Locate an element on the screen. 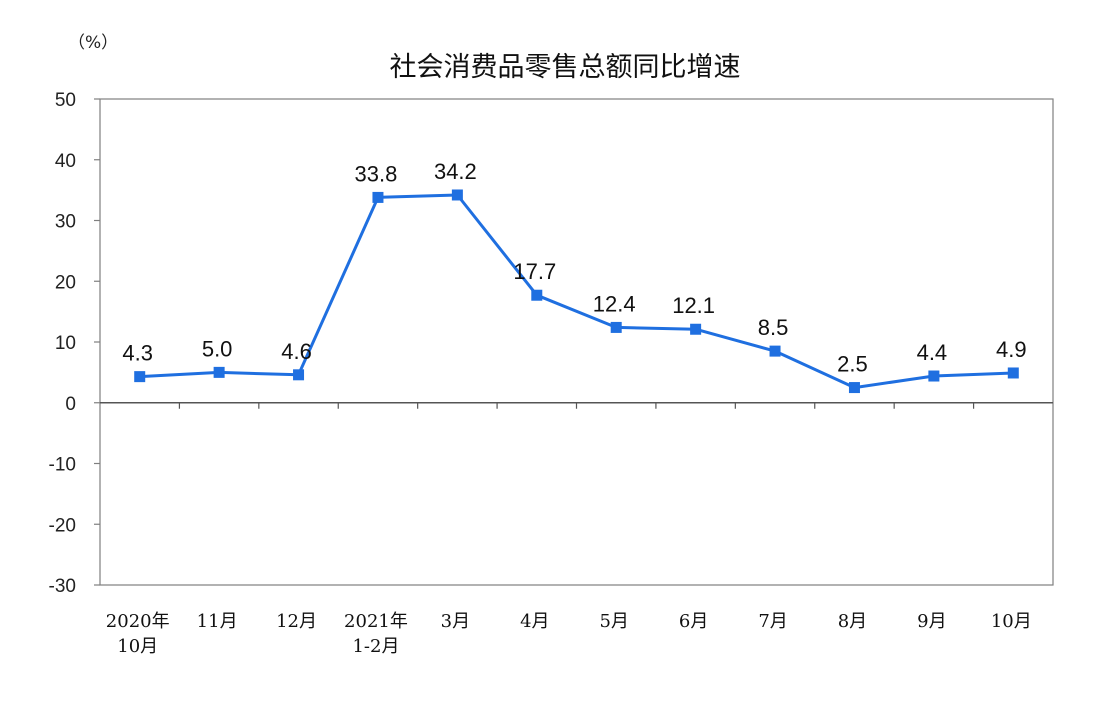 The width and height of the screenshot is (1108, 702). x-tick-label: 1-2月 is located at coordinates (375, 646).